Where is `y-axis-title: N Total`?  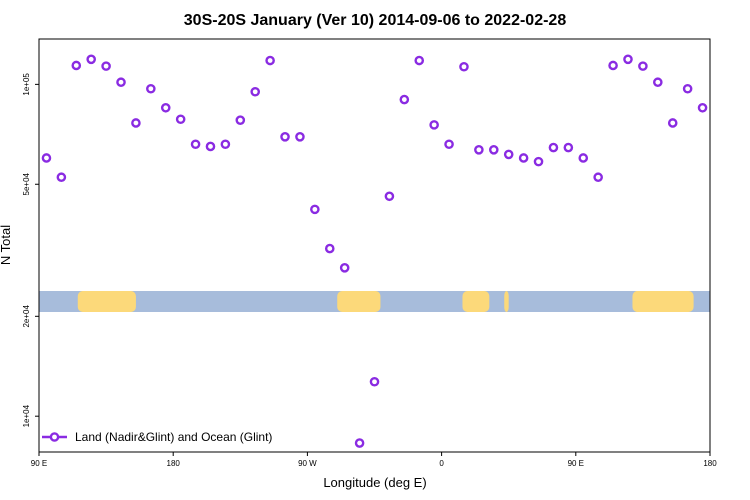
y-axis-title: N Total is located at coordinates (6, 245).